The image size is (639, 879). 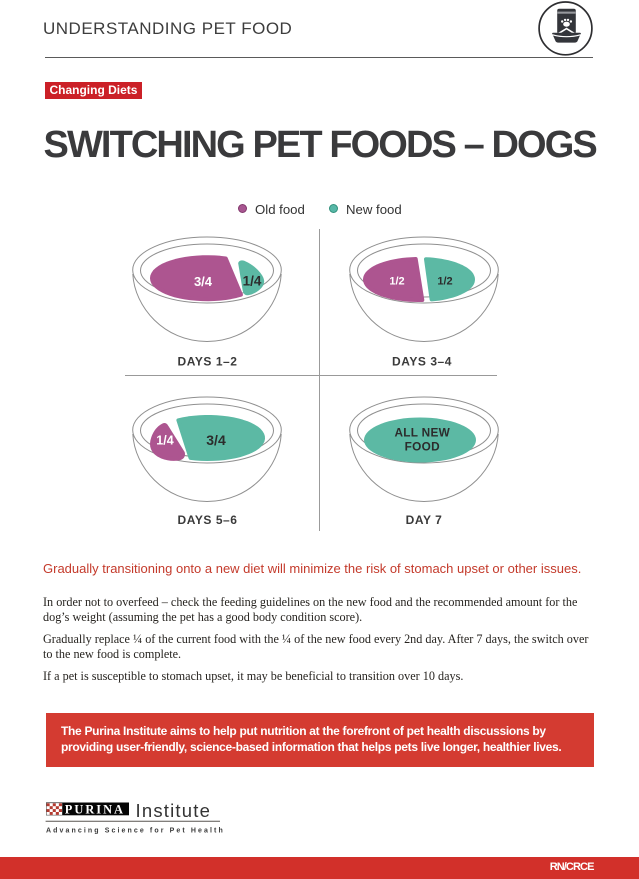 I want to click on svg-text: PURINA, so click(x=95, y=809).